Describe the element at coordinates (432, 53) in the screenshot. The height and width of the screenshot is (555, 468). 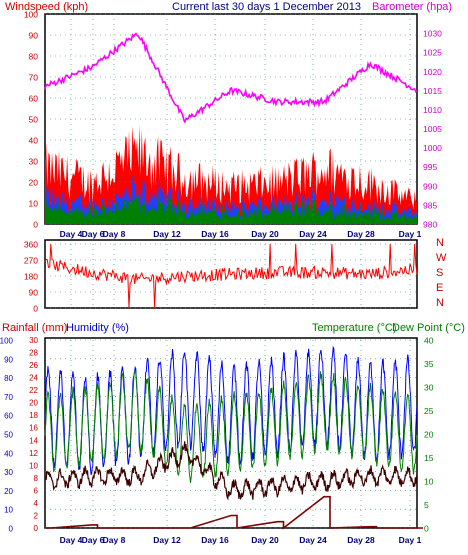
I see `barometer-tick-label: 1025` at that location.